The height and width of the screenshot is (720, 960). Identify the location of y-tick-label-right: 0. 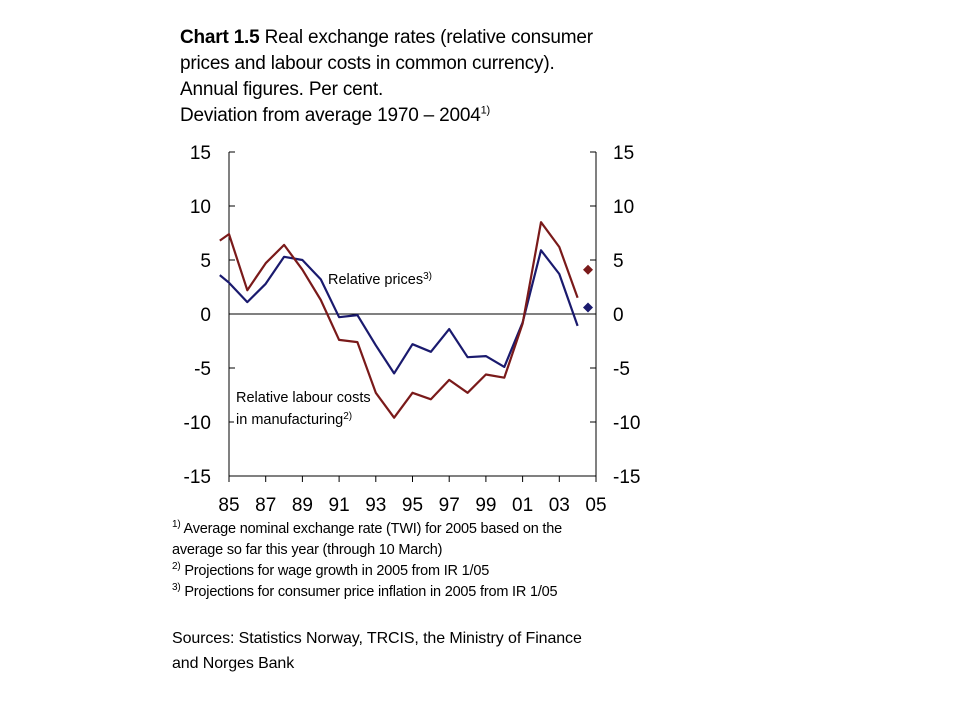
(618, 315).